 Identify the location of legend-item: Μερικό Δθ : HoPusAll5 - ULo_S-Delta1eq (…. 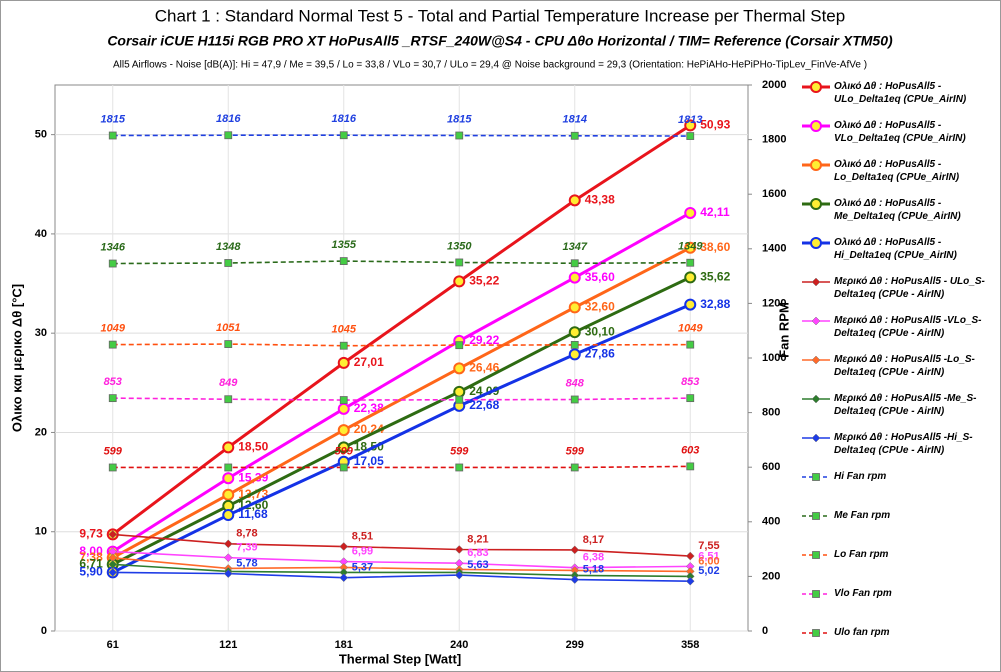
(898, 294).